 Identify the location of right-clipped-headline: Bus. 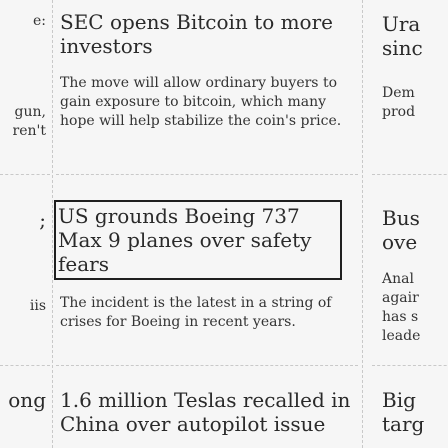
(401, 218).